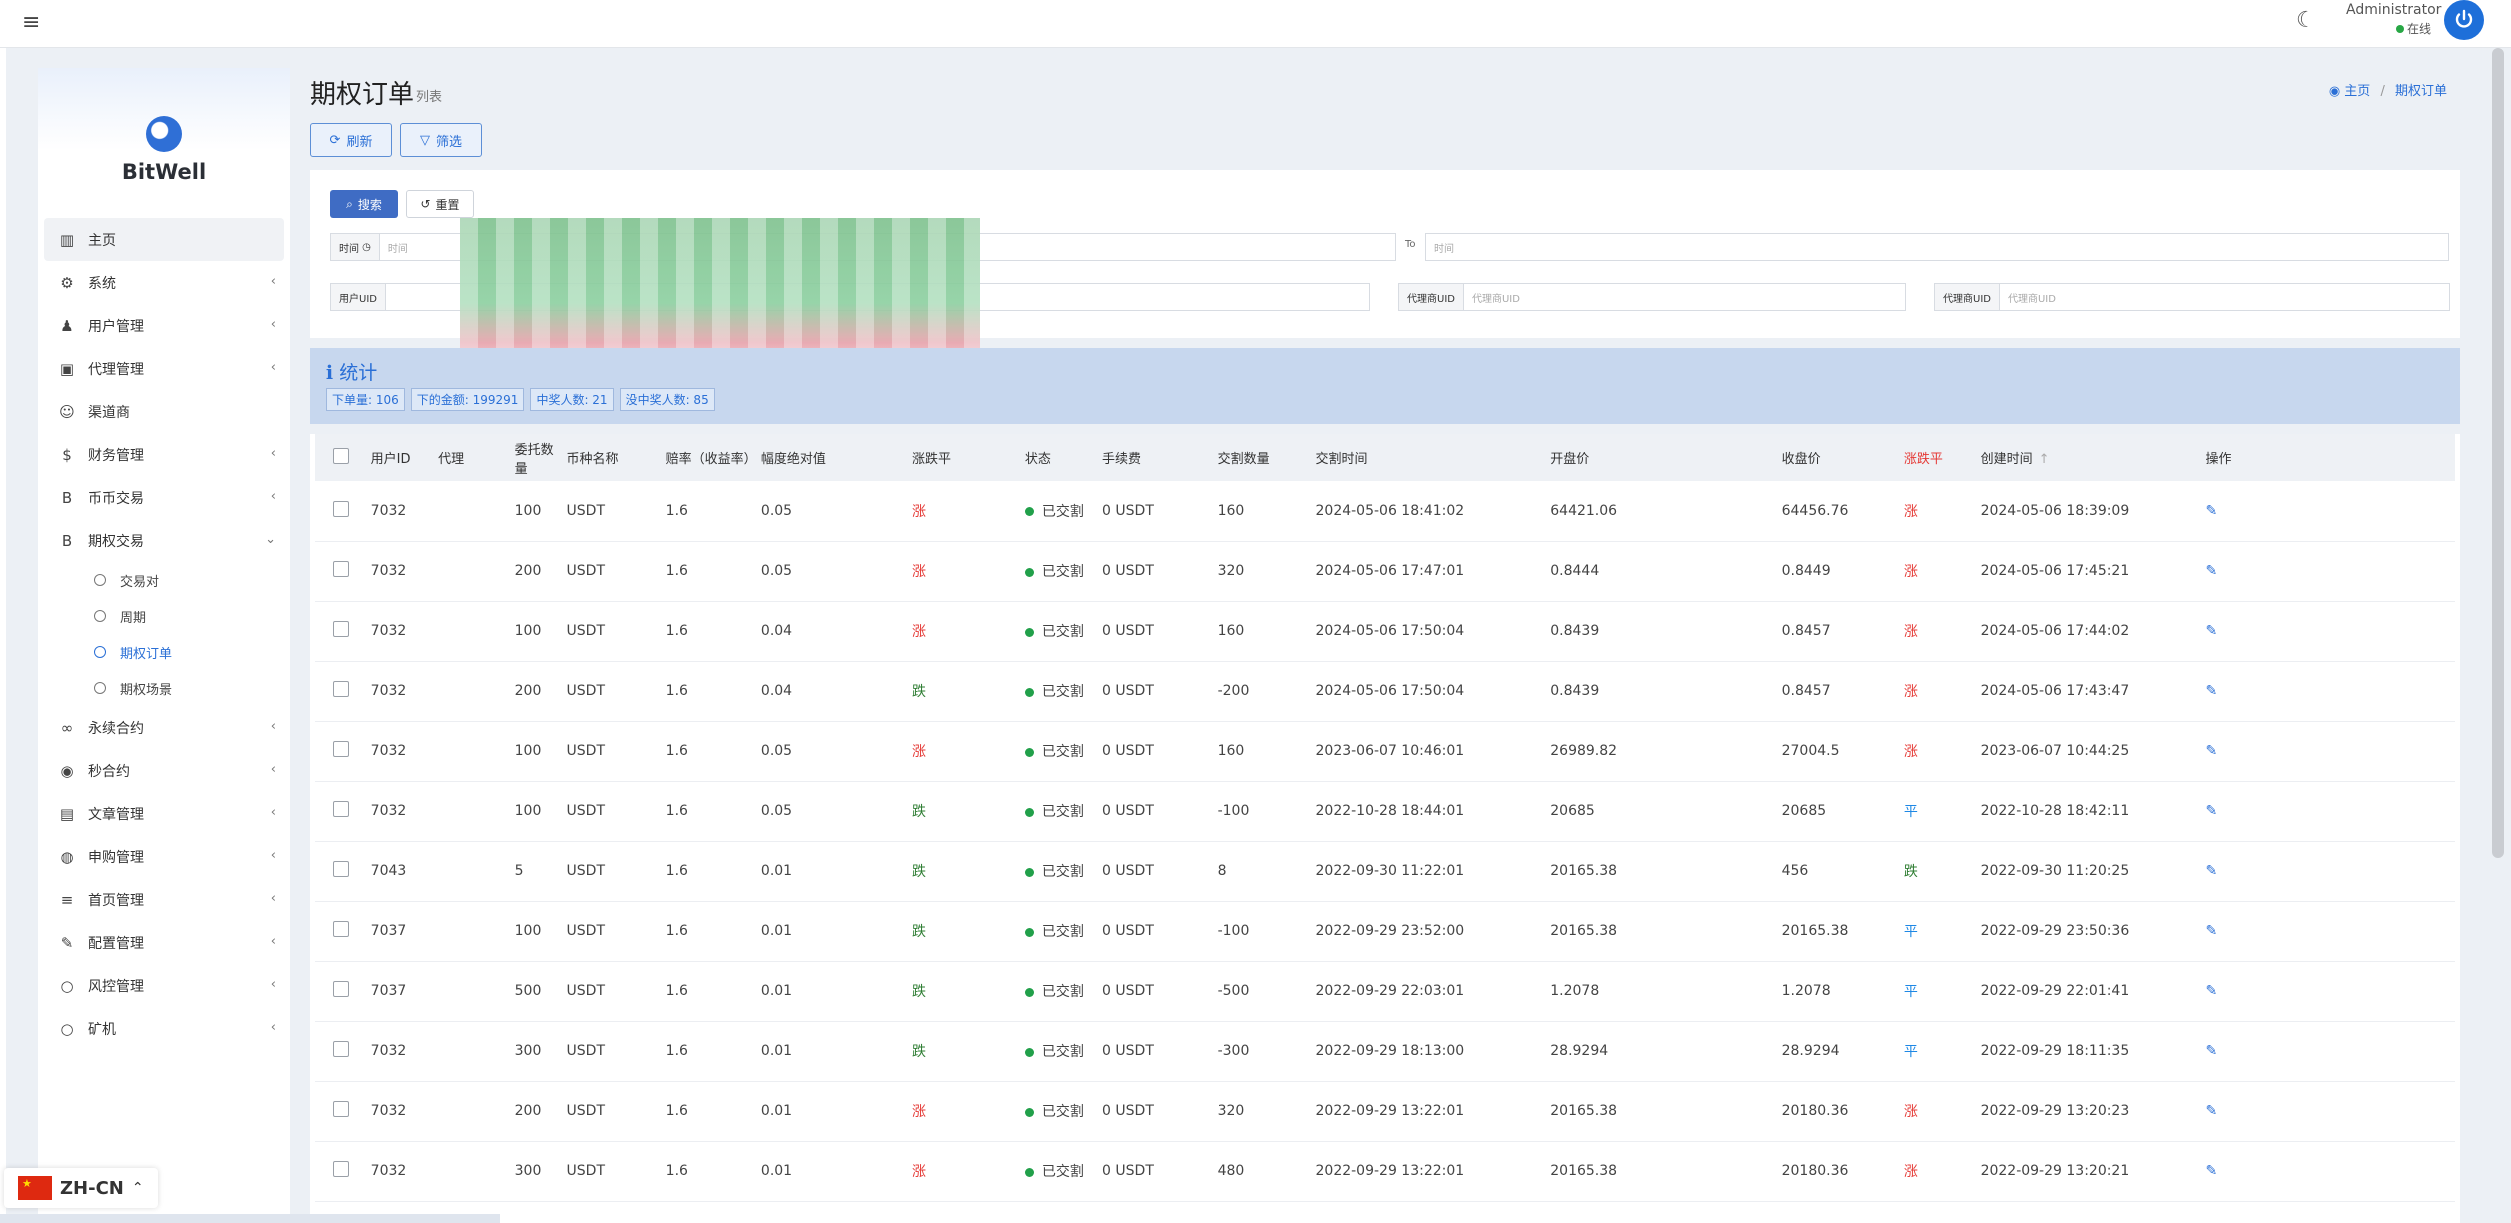  Describe the element at coordinates (164, 368) in the screenshot. I see `sidebar-item-items3: ▣ 代理管理 ‹` at that location.